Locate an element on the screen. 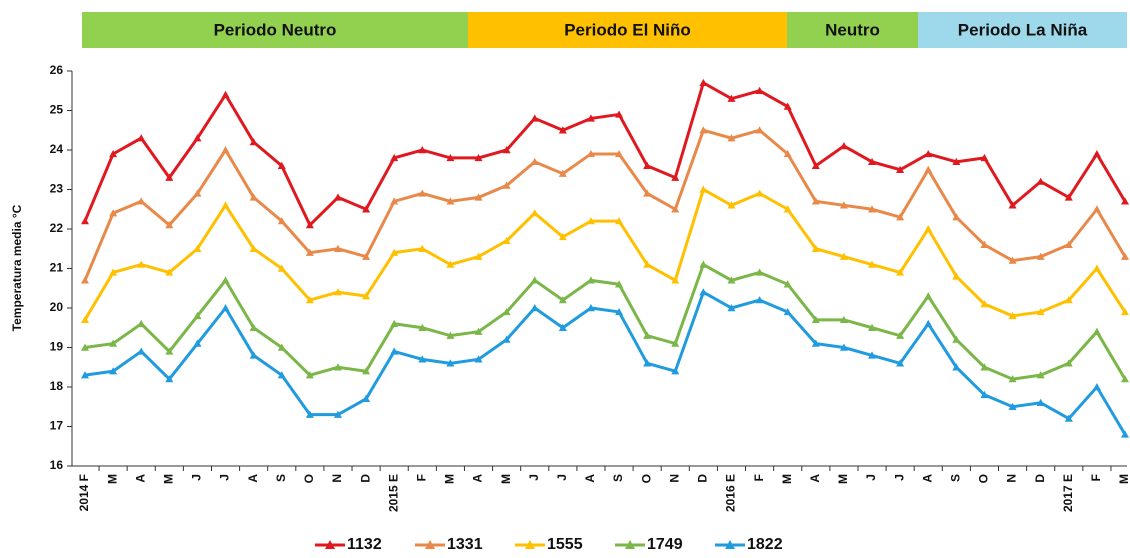 The height and width of the screenshot is (558, 1130). y-tick-label: 16 is located at coordinates (57, 465).